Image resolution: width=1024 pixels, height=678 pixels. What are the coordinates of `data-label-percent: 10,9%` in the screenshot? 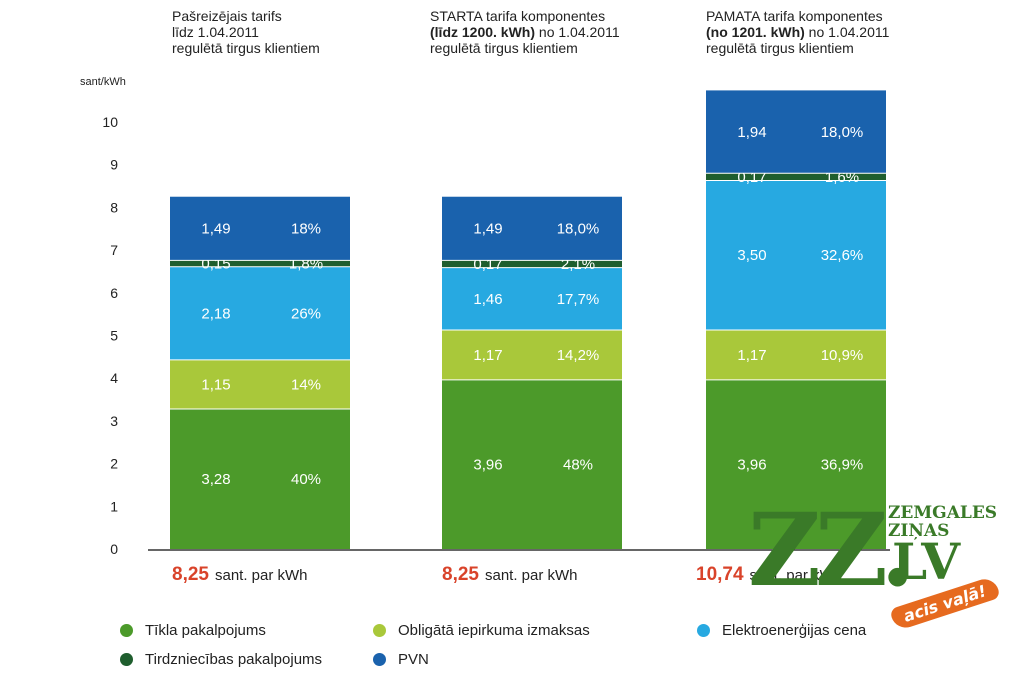 It's located at (842, 355).